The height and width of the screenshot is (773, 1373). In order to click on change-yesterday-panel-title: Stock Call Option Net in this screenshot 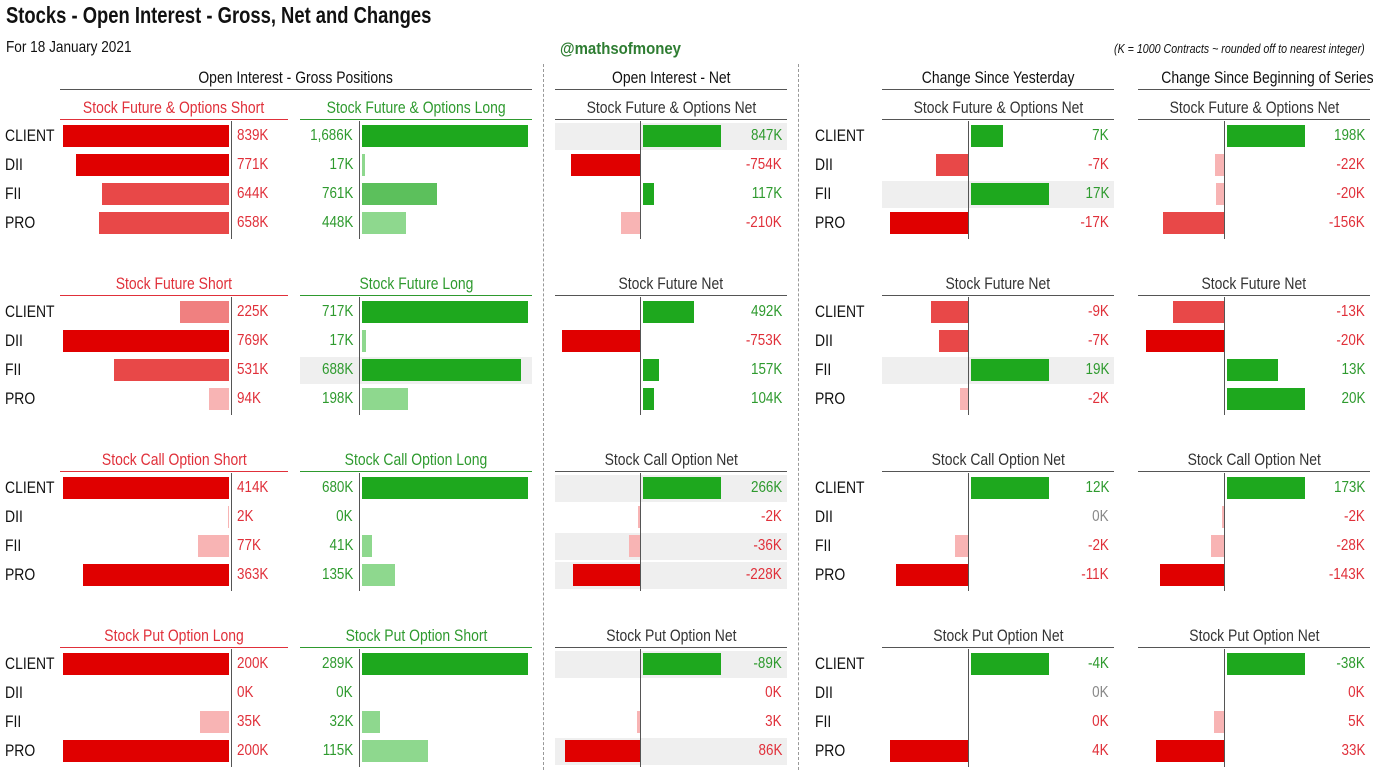, I will do `click(998, 460)`.